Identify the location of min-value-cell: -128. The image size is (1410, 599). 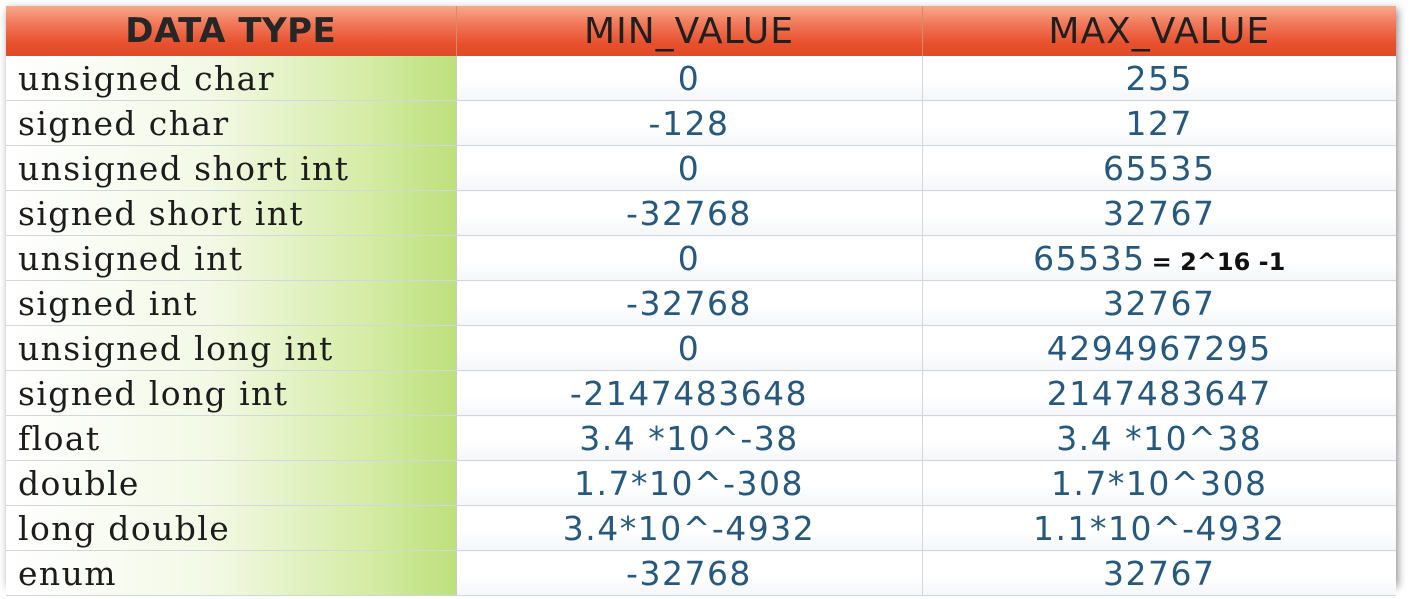
(689, 123).